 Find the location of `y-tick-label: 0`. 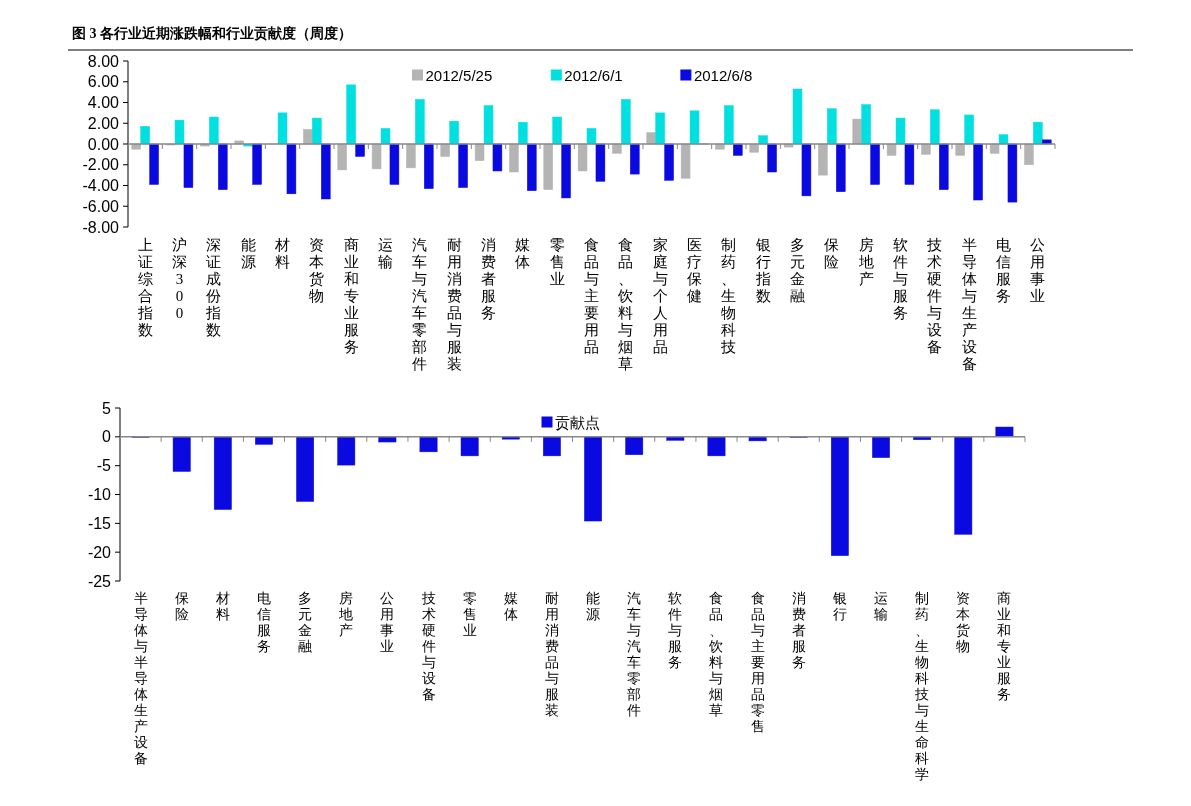

y-tick-label: 0 is located at coordinates (107, 437).